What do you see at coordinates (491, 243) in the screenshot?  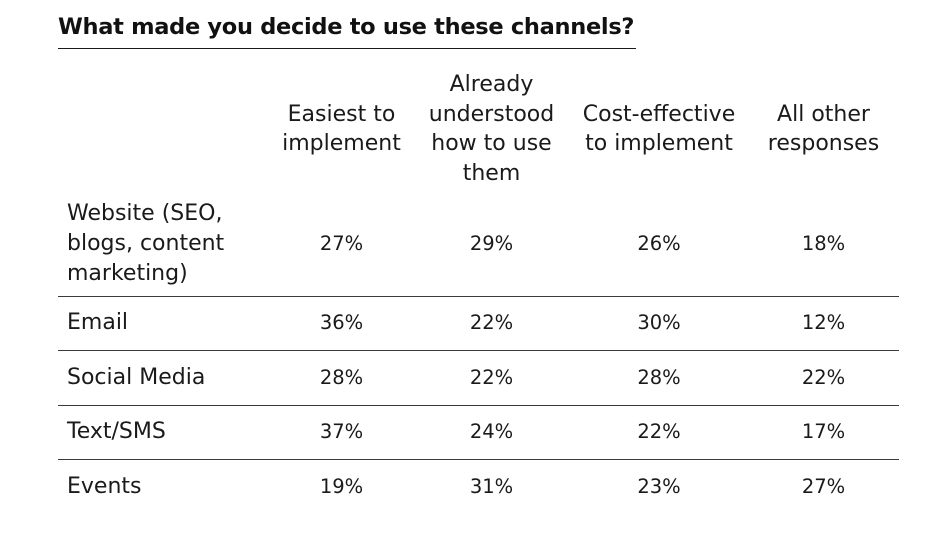 I see `data-cell: 29%` at bounding box center [491, 243].